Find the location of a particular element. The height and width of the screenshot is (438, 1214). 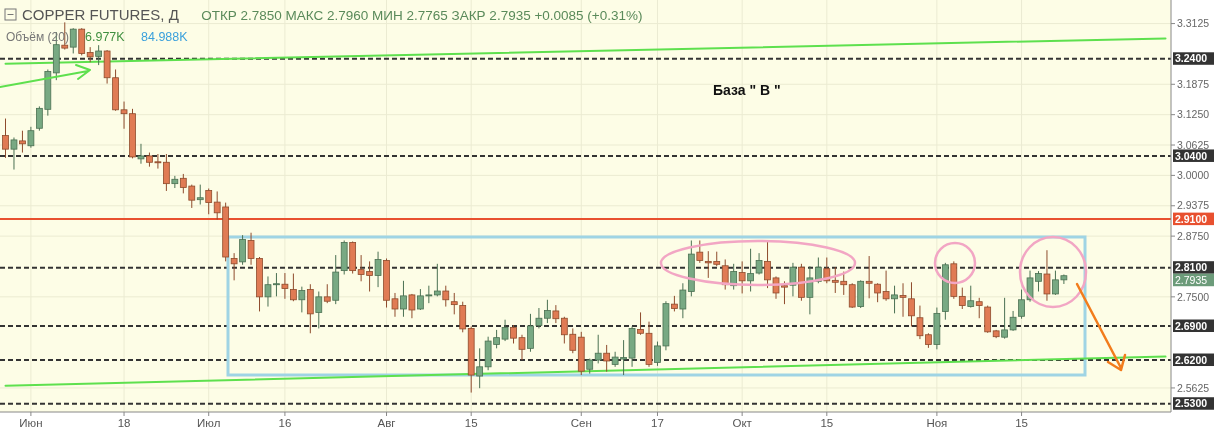

y-tick-label: 3.0000 is located at coordinates (1193, 175).